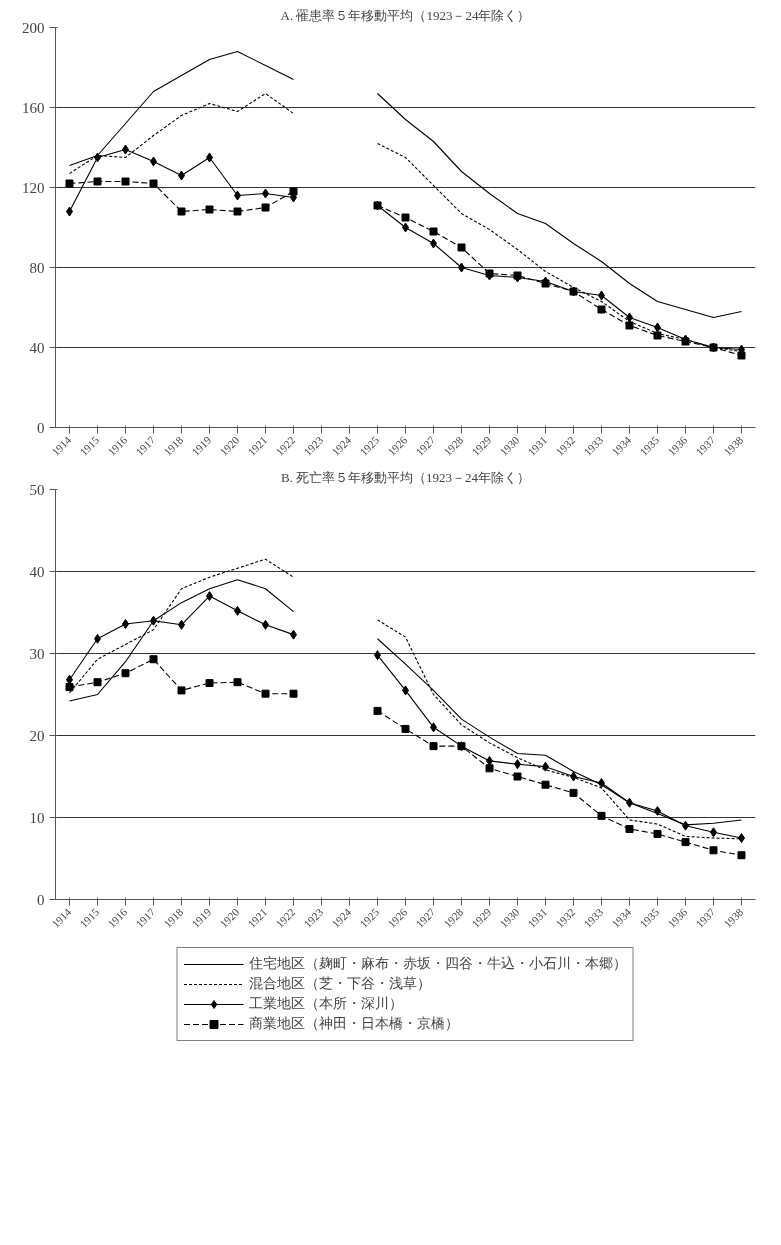 This screenshot has height=1245, width=781. What do you see at coordinates (37, 489) in the screenshot?
I see `y-tick-label: 50` at bounding box center [37, 489].